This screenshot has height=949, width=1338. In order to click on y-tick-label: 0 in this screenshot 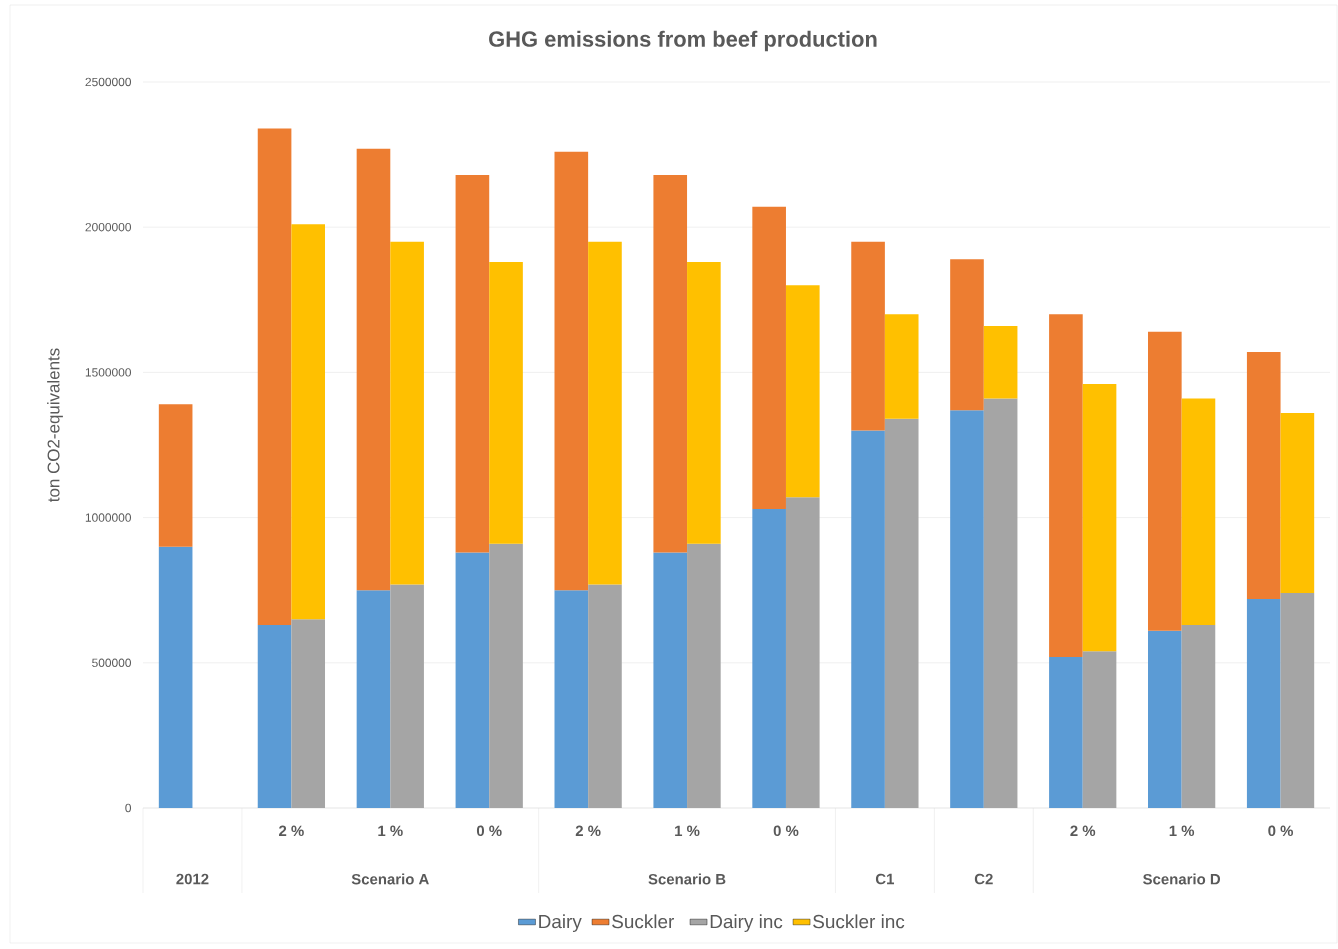, I will do `click(128, 808)`.